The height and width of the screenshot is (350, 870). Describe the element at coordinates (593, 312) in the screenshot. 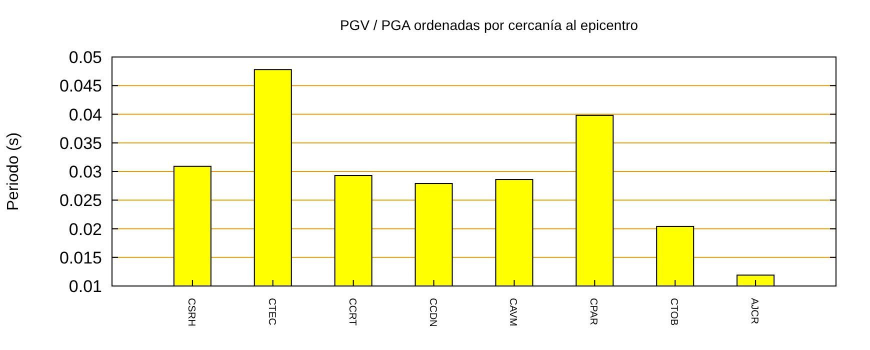

I see `x-tick-label: CPAR` at that location.